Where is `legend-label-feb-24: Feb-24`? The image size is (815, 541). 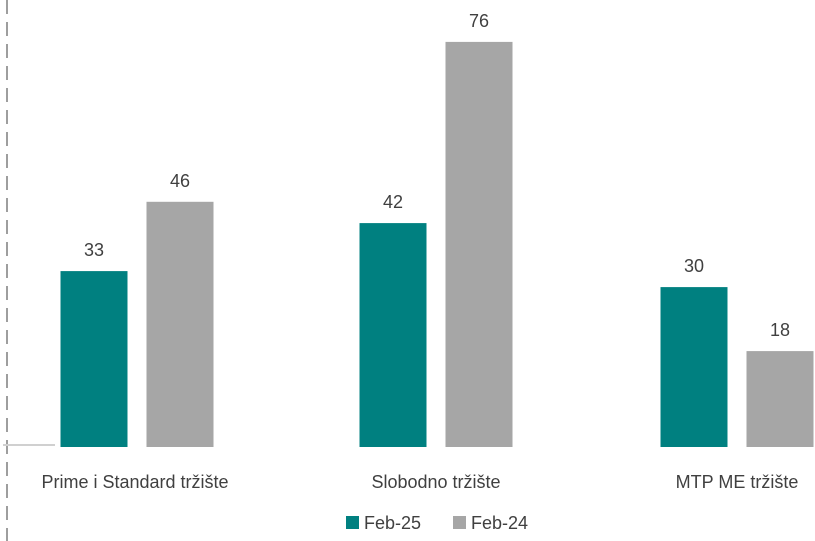 legend-label-feb-24: Feb-24 is located at coordinates (499, 523).